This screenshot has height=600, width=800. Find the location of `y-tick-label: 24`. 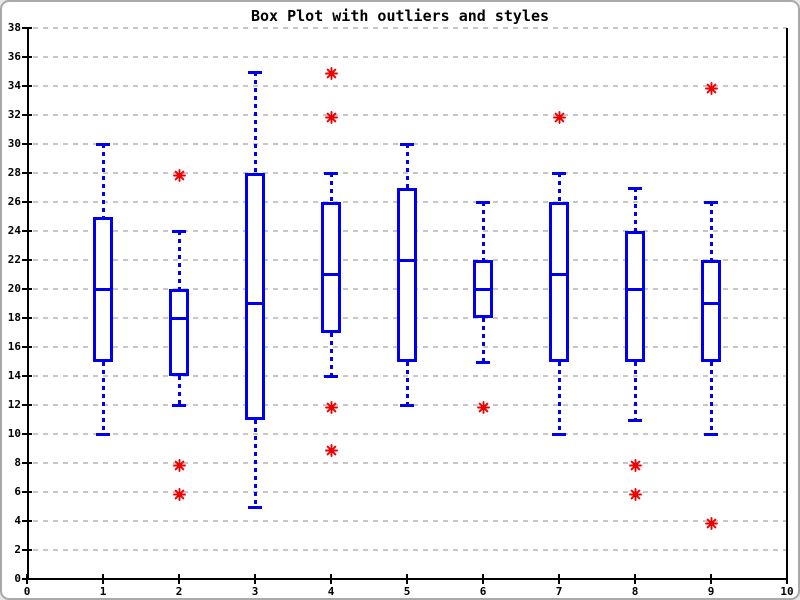

y-tick-label: 24 is located at coordinates (14, 230).